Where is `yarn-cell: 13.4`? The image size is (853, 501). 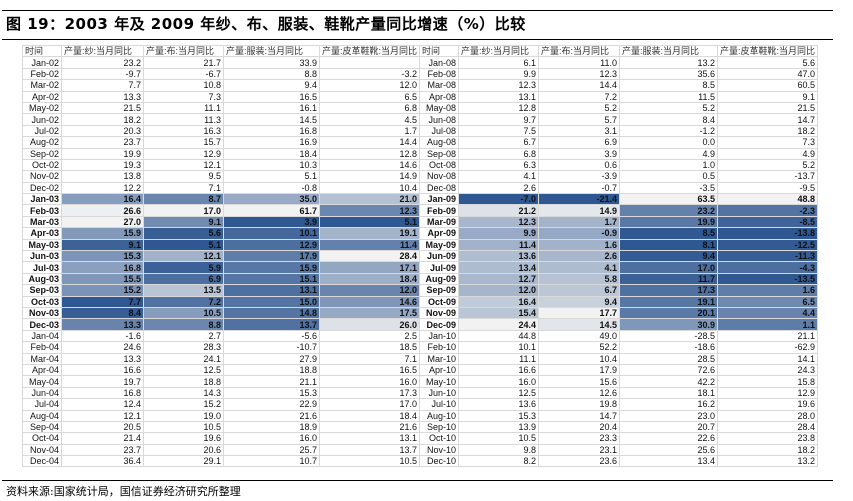
yarn-cell: 13.4 is located at coordinates (499, 267).